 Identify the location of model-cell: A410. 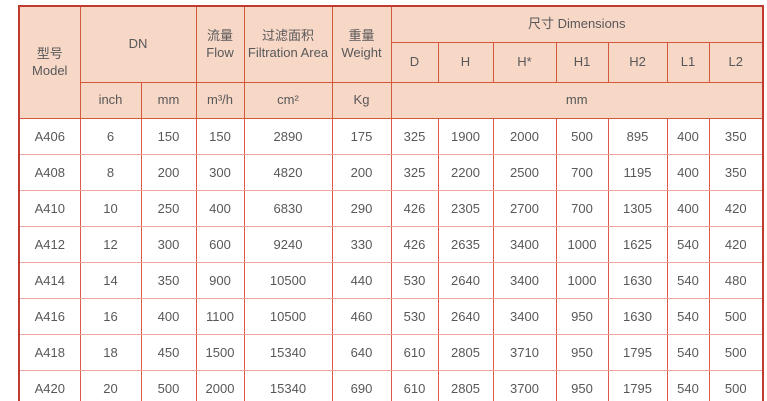
(49, 208).